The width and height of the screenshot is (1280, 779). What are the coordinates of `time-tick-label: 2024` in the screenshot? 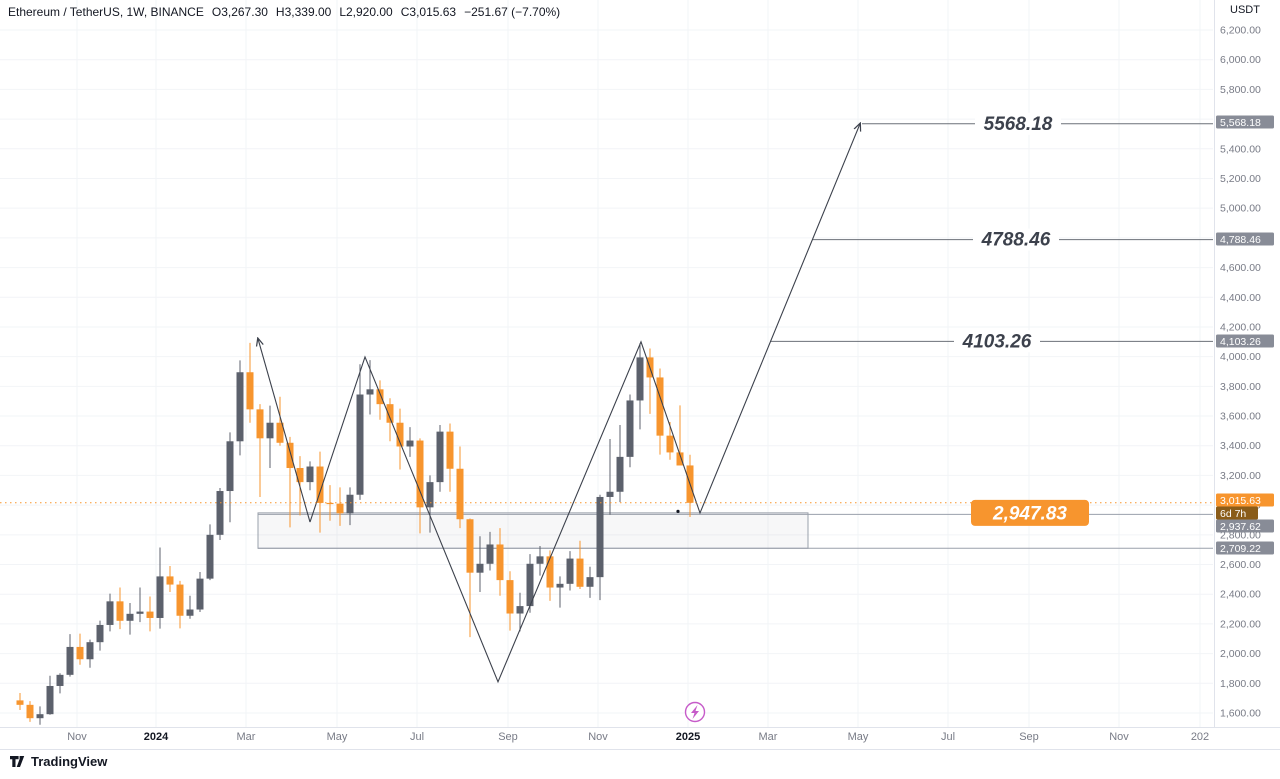 It's located at (156, 737).